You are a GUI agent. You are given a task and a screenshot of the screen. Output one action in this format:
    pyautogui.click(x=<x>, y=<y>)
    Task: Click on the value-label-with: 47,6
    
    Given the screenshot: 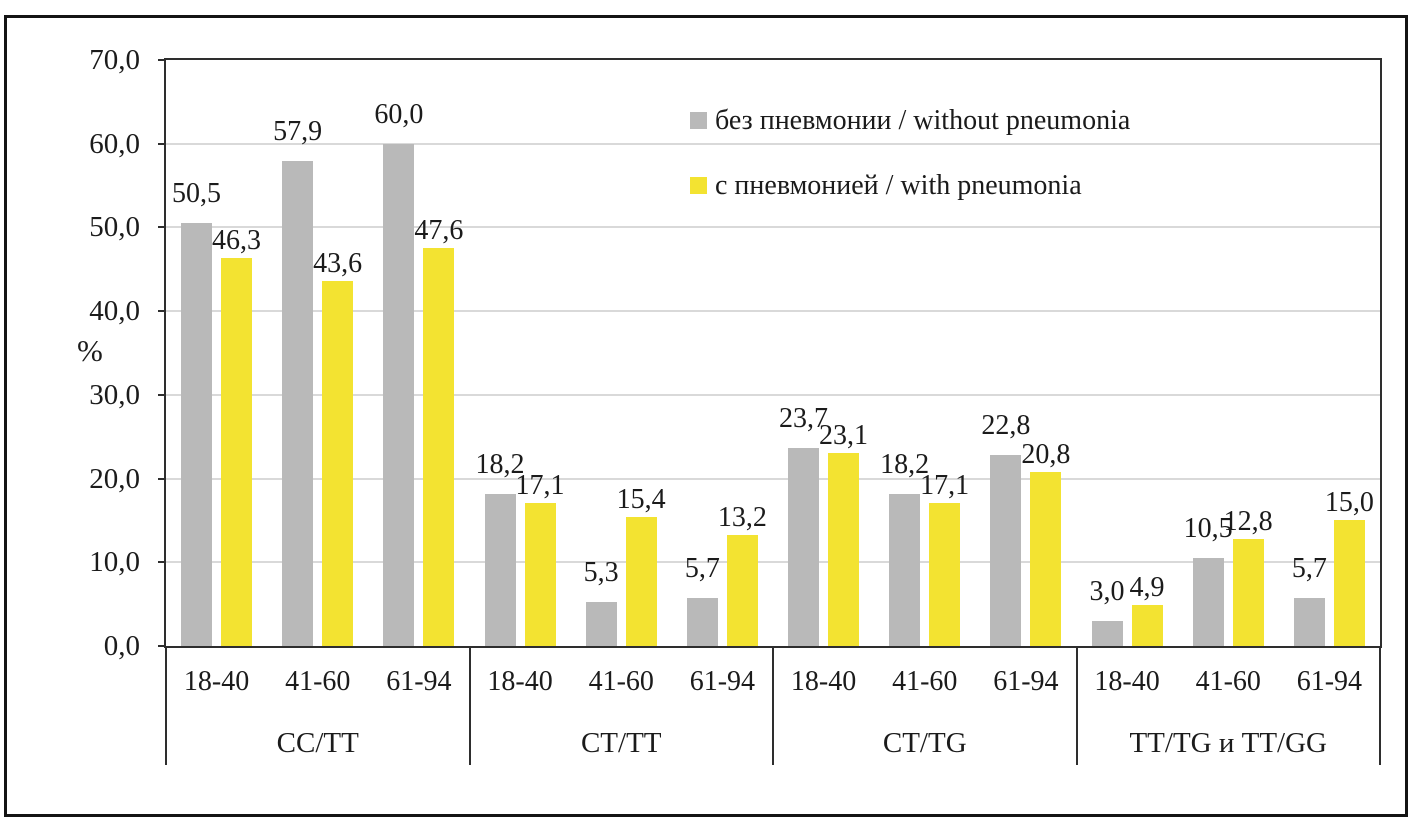 What is the action you would take?
    pyautogui.click(x=439, y=230)
    